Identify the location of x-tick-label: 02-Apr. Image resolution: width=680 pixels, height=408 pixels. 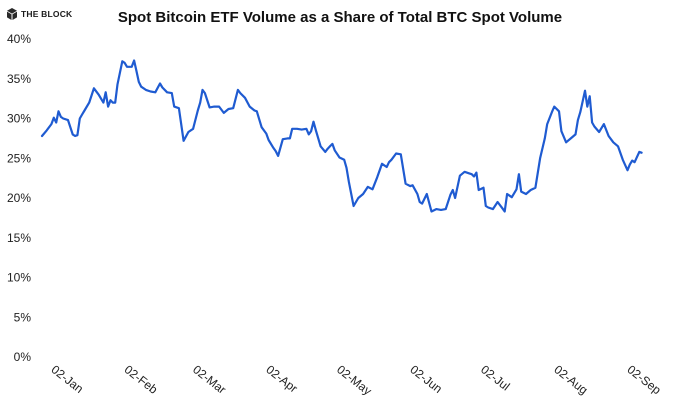
(281, 378).